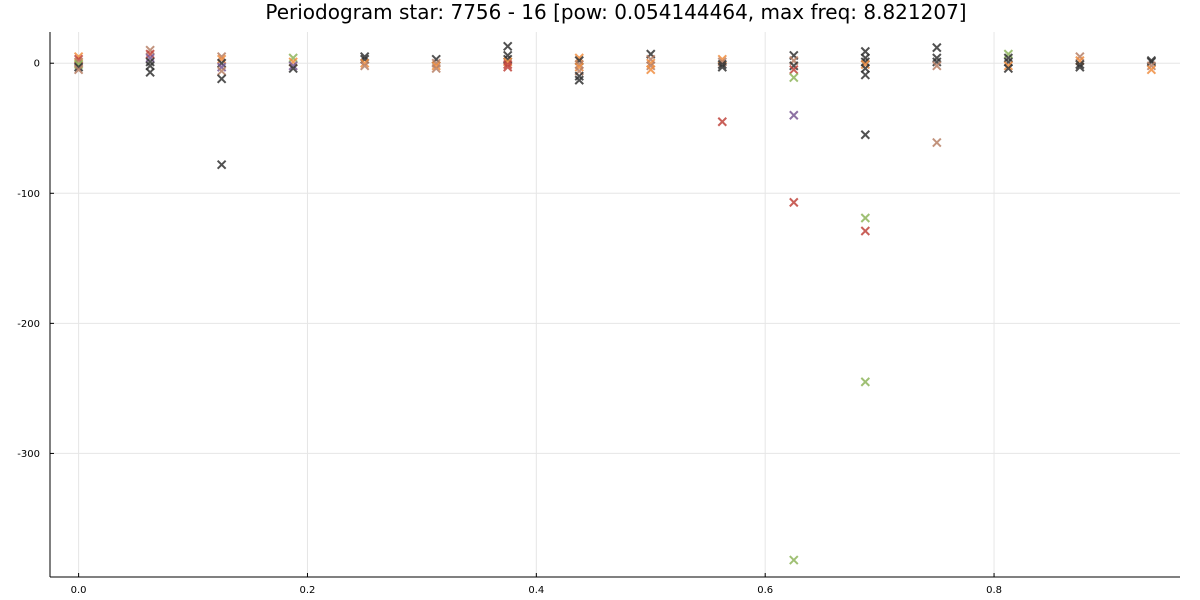  I want to click on x-tick-label: 0.0, so click(79, 590).